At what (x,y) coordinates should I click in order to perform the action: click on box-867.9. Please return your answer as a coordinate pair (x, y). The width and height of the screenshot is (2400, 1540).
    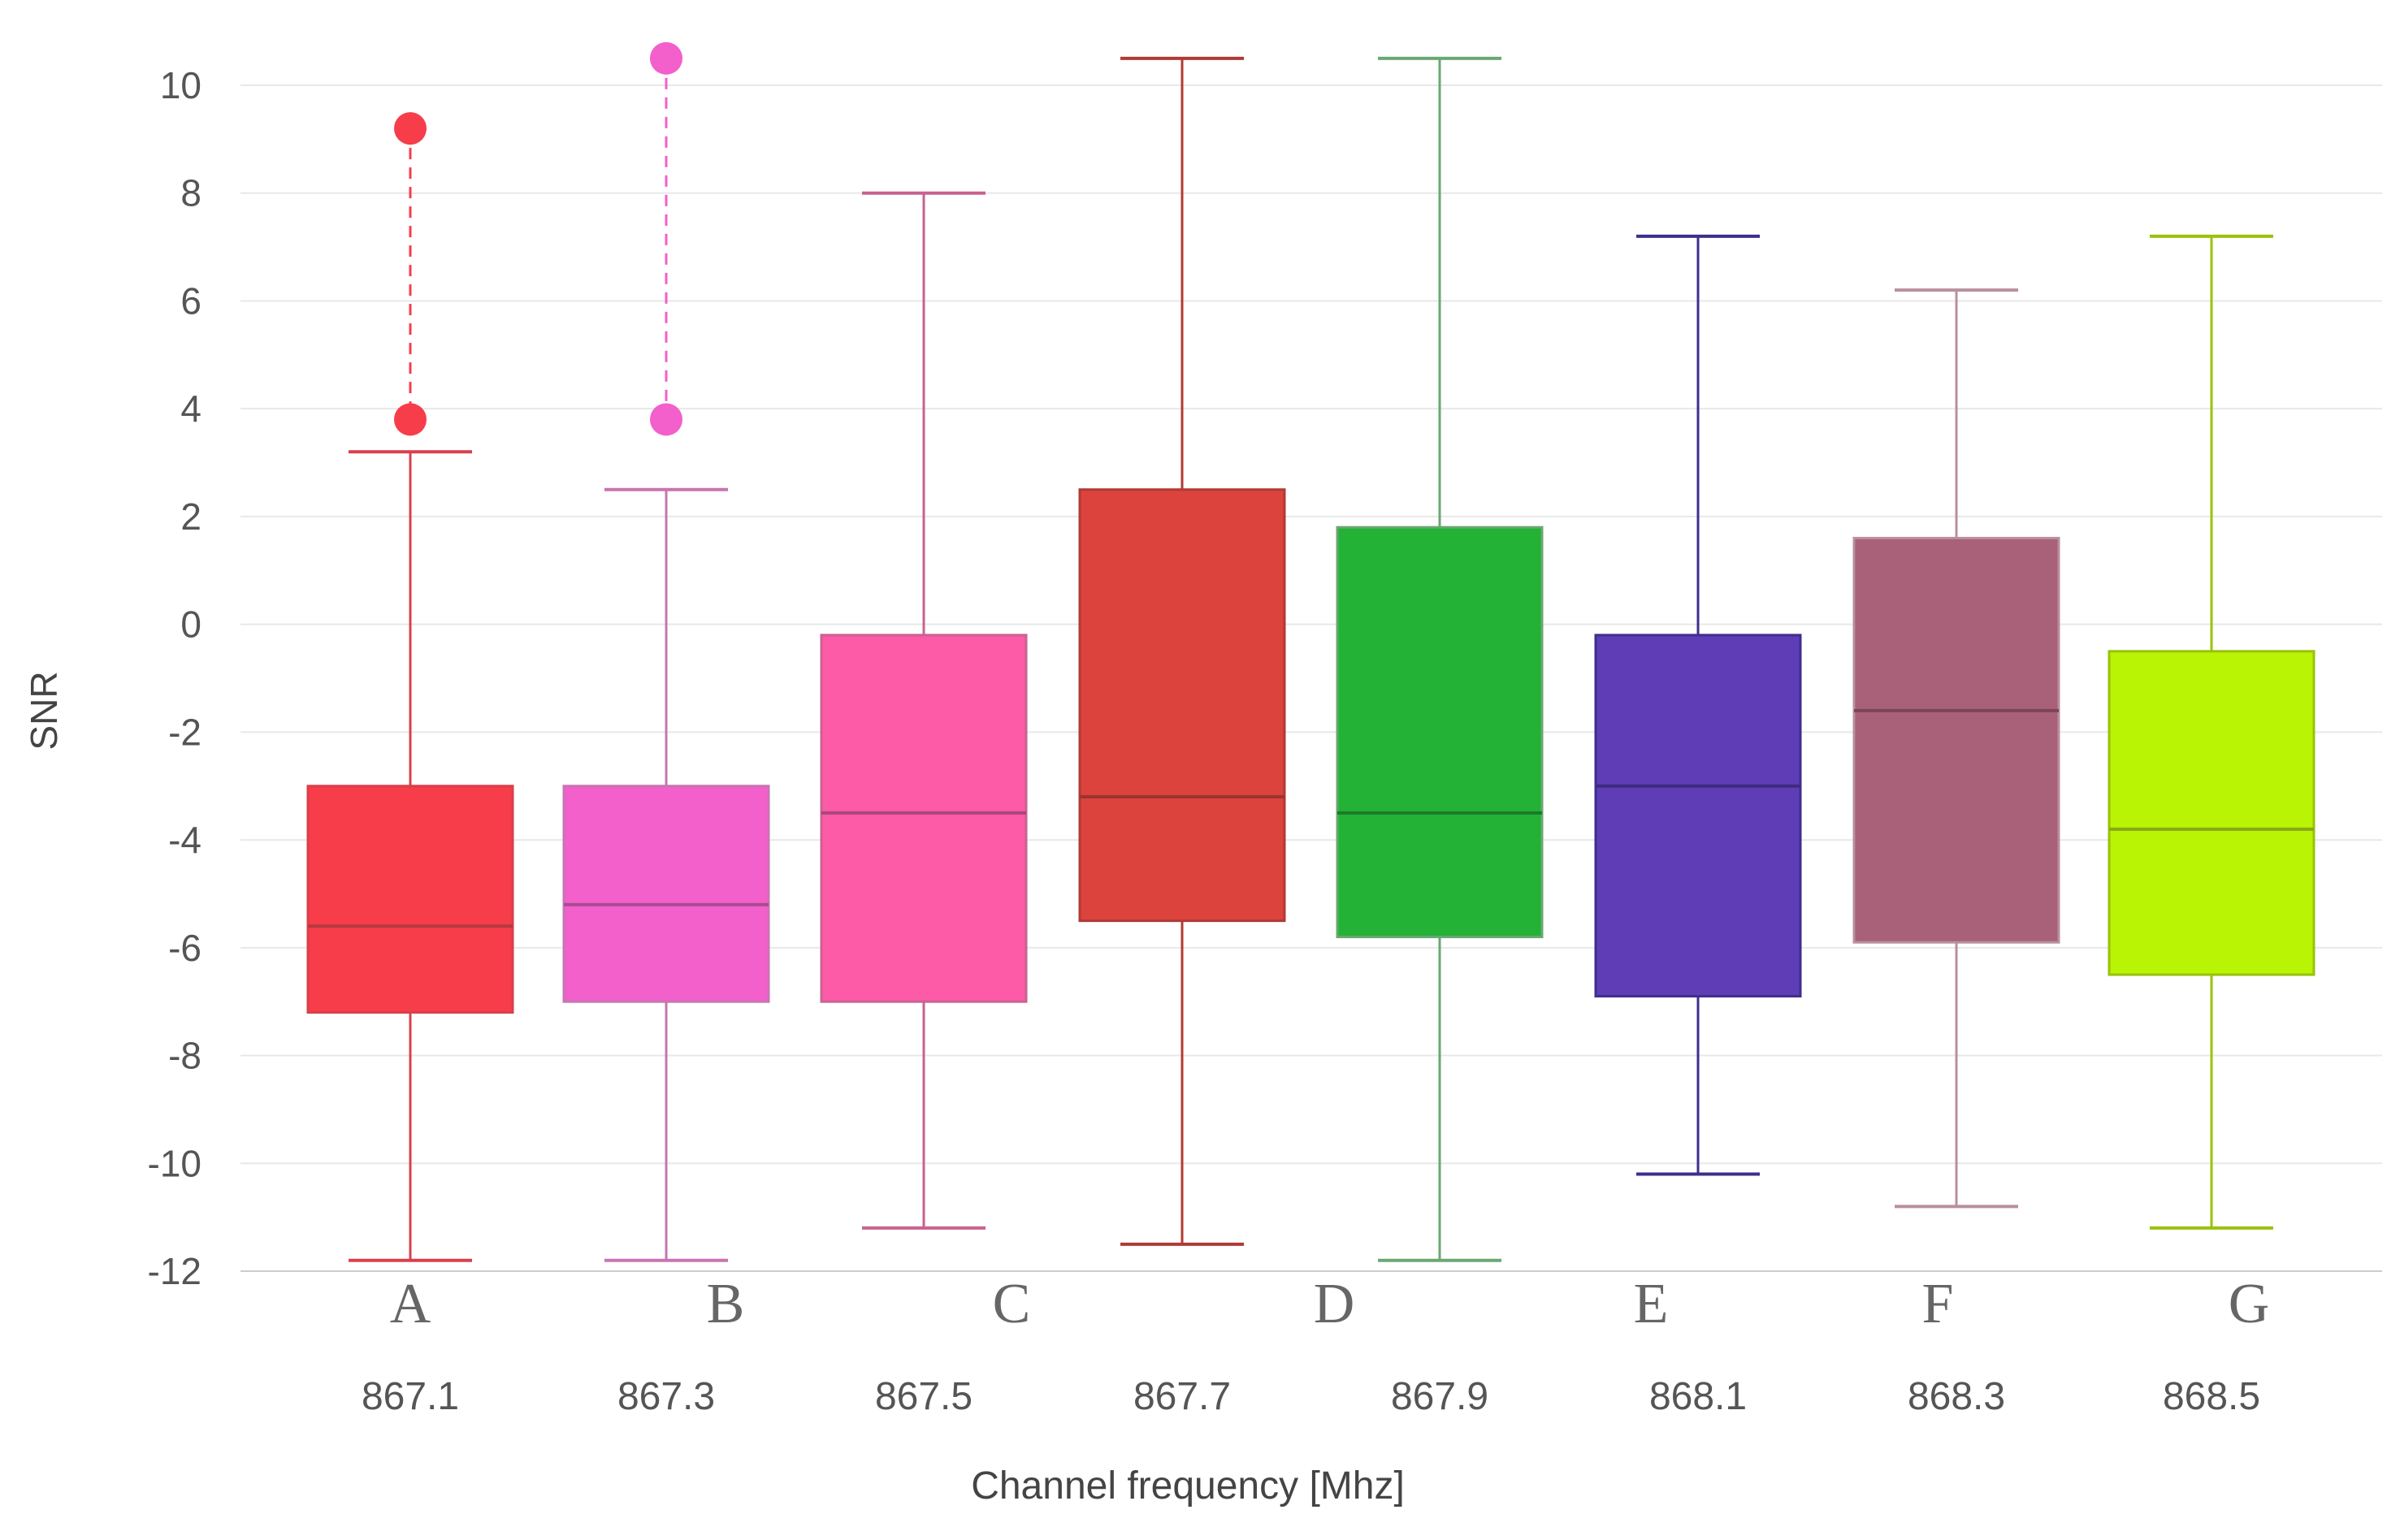
    Looking at the image, I should click on (1440, 659).